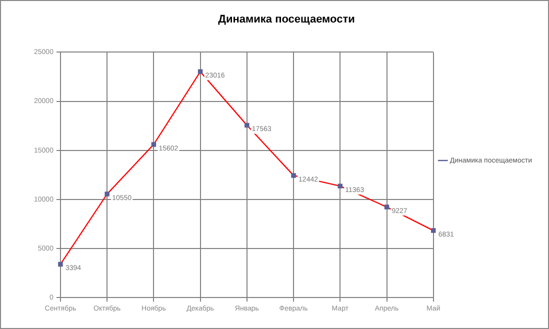 This screenshot has height=329, width=549. What do you see at coordinates (286, 20) in the screenshot?
I see `chart-title: Динамика посещаемости` at bounding box center [286, 20].